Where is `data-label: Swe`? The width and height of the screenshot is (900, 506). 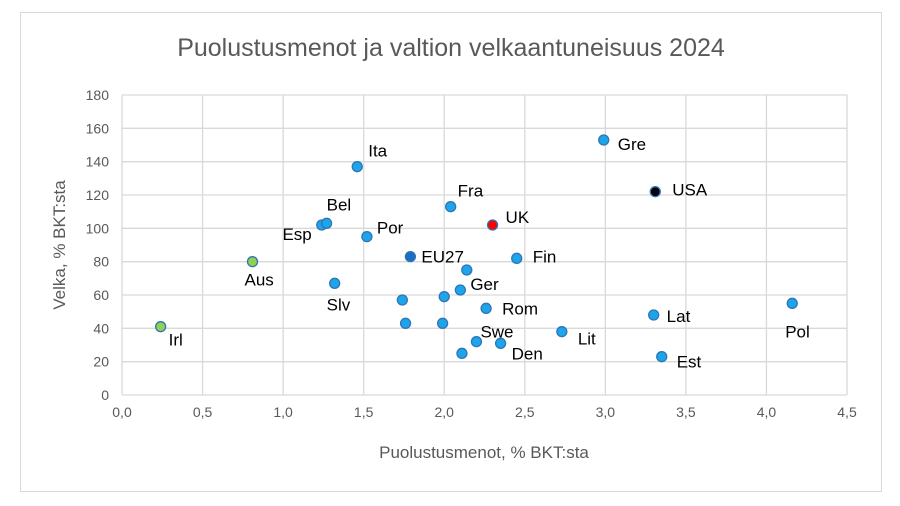 data-label: Swe is located at coordinates (496, 332).